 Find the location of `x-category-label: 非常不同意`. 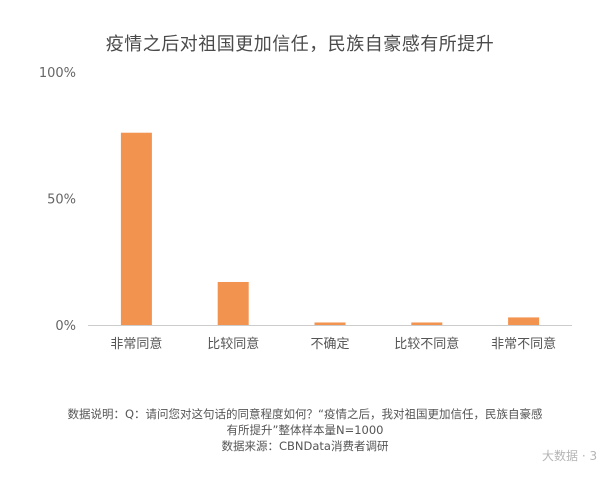

x-category-label: 非常不同意 is located at coordinates (523, 344).